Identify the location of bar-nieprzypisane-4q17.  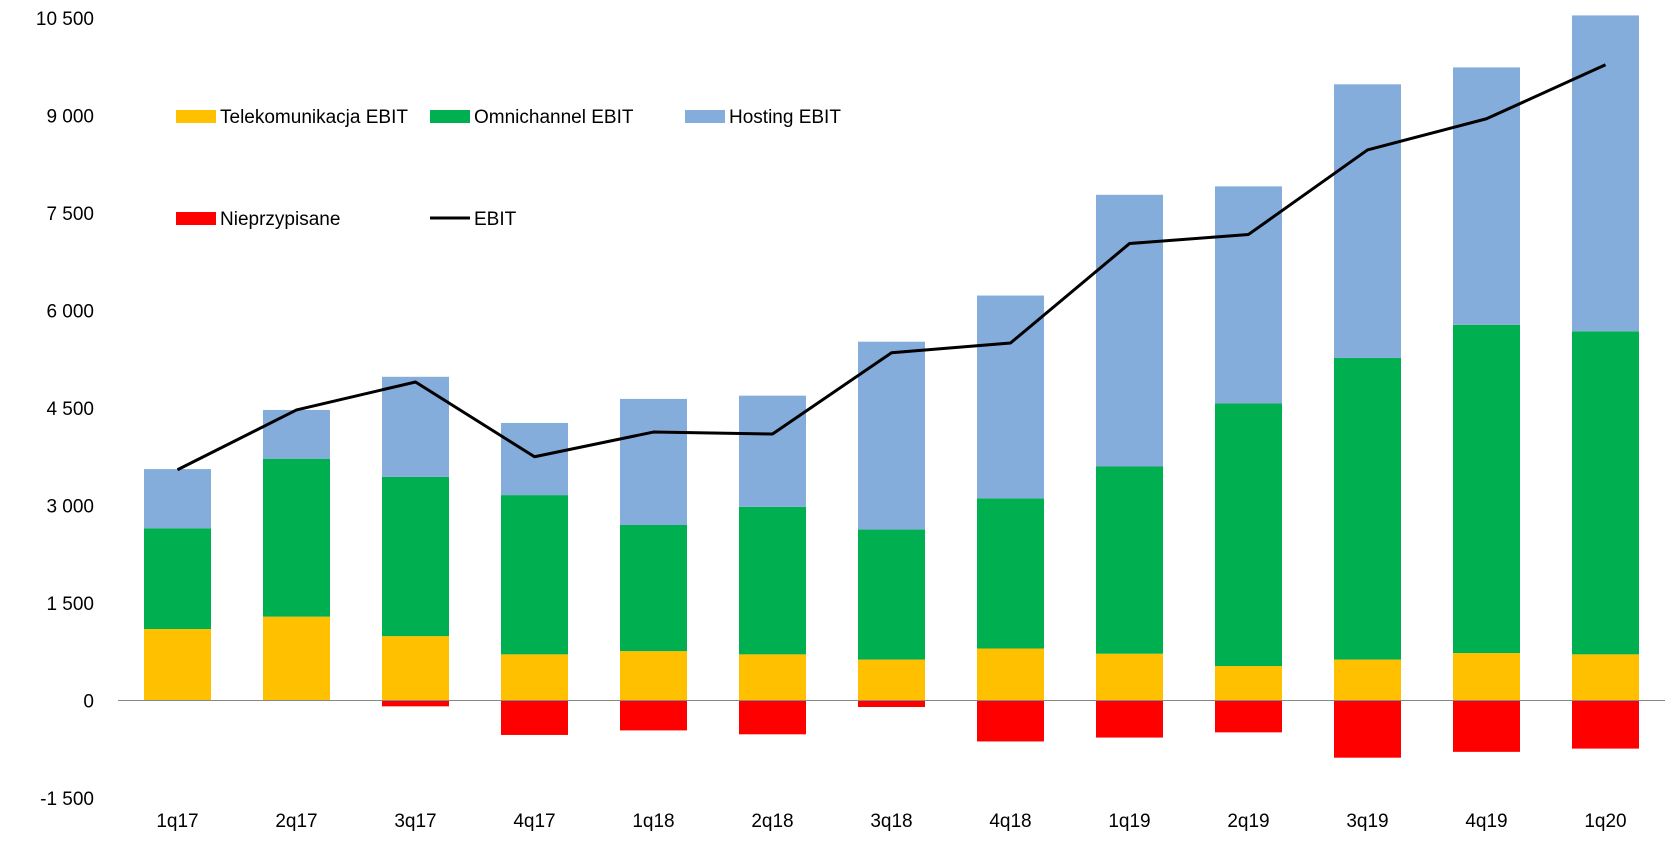
(534, 717).